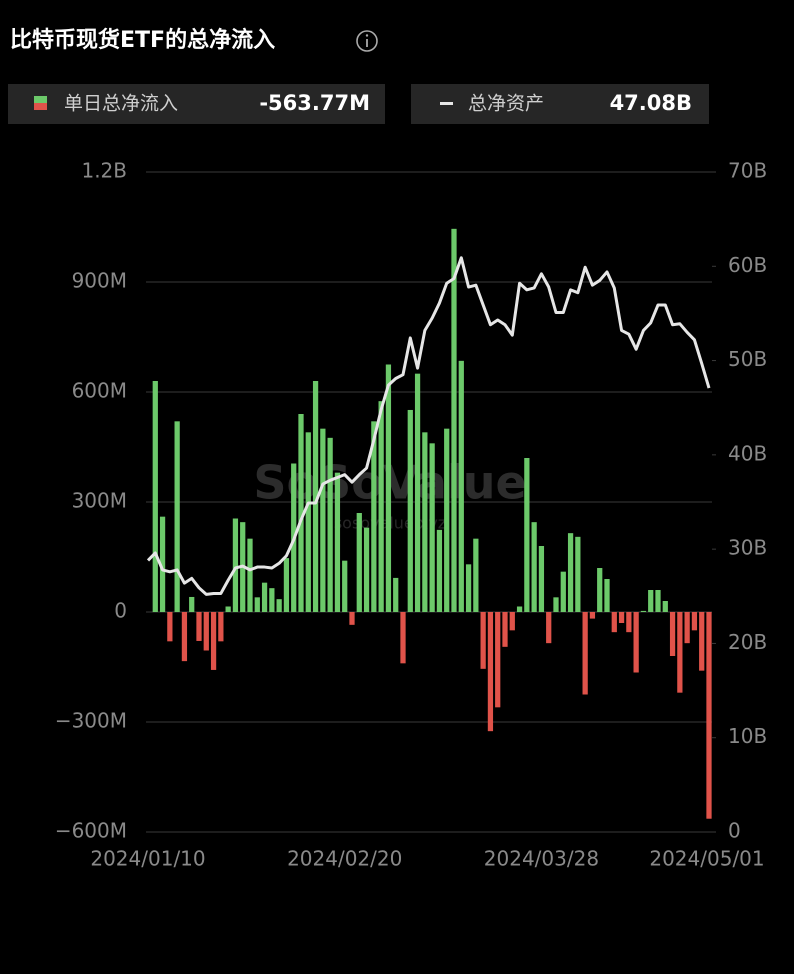  Describe the element at coordinates (120, 611) in the screenshot. I see `y-tick-label: 0` at that location.